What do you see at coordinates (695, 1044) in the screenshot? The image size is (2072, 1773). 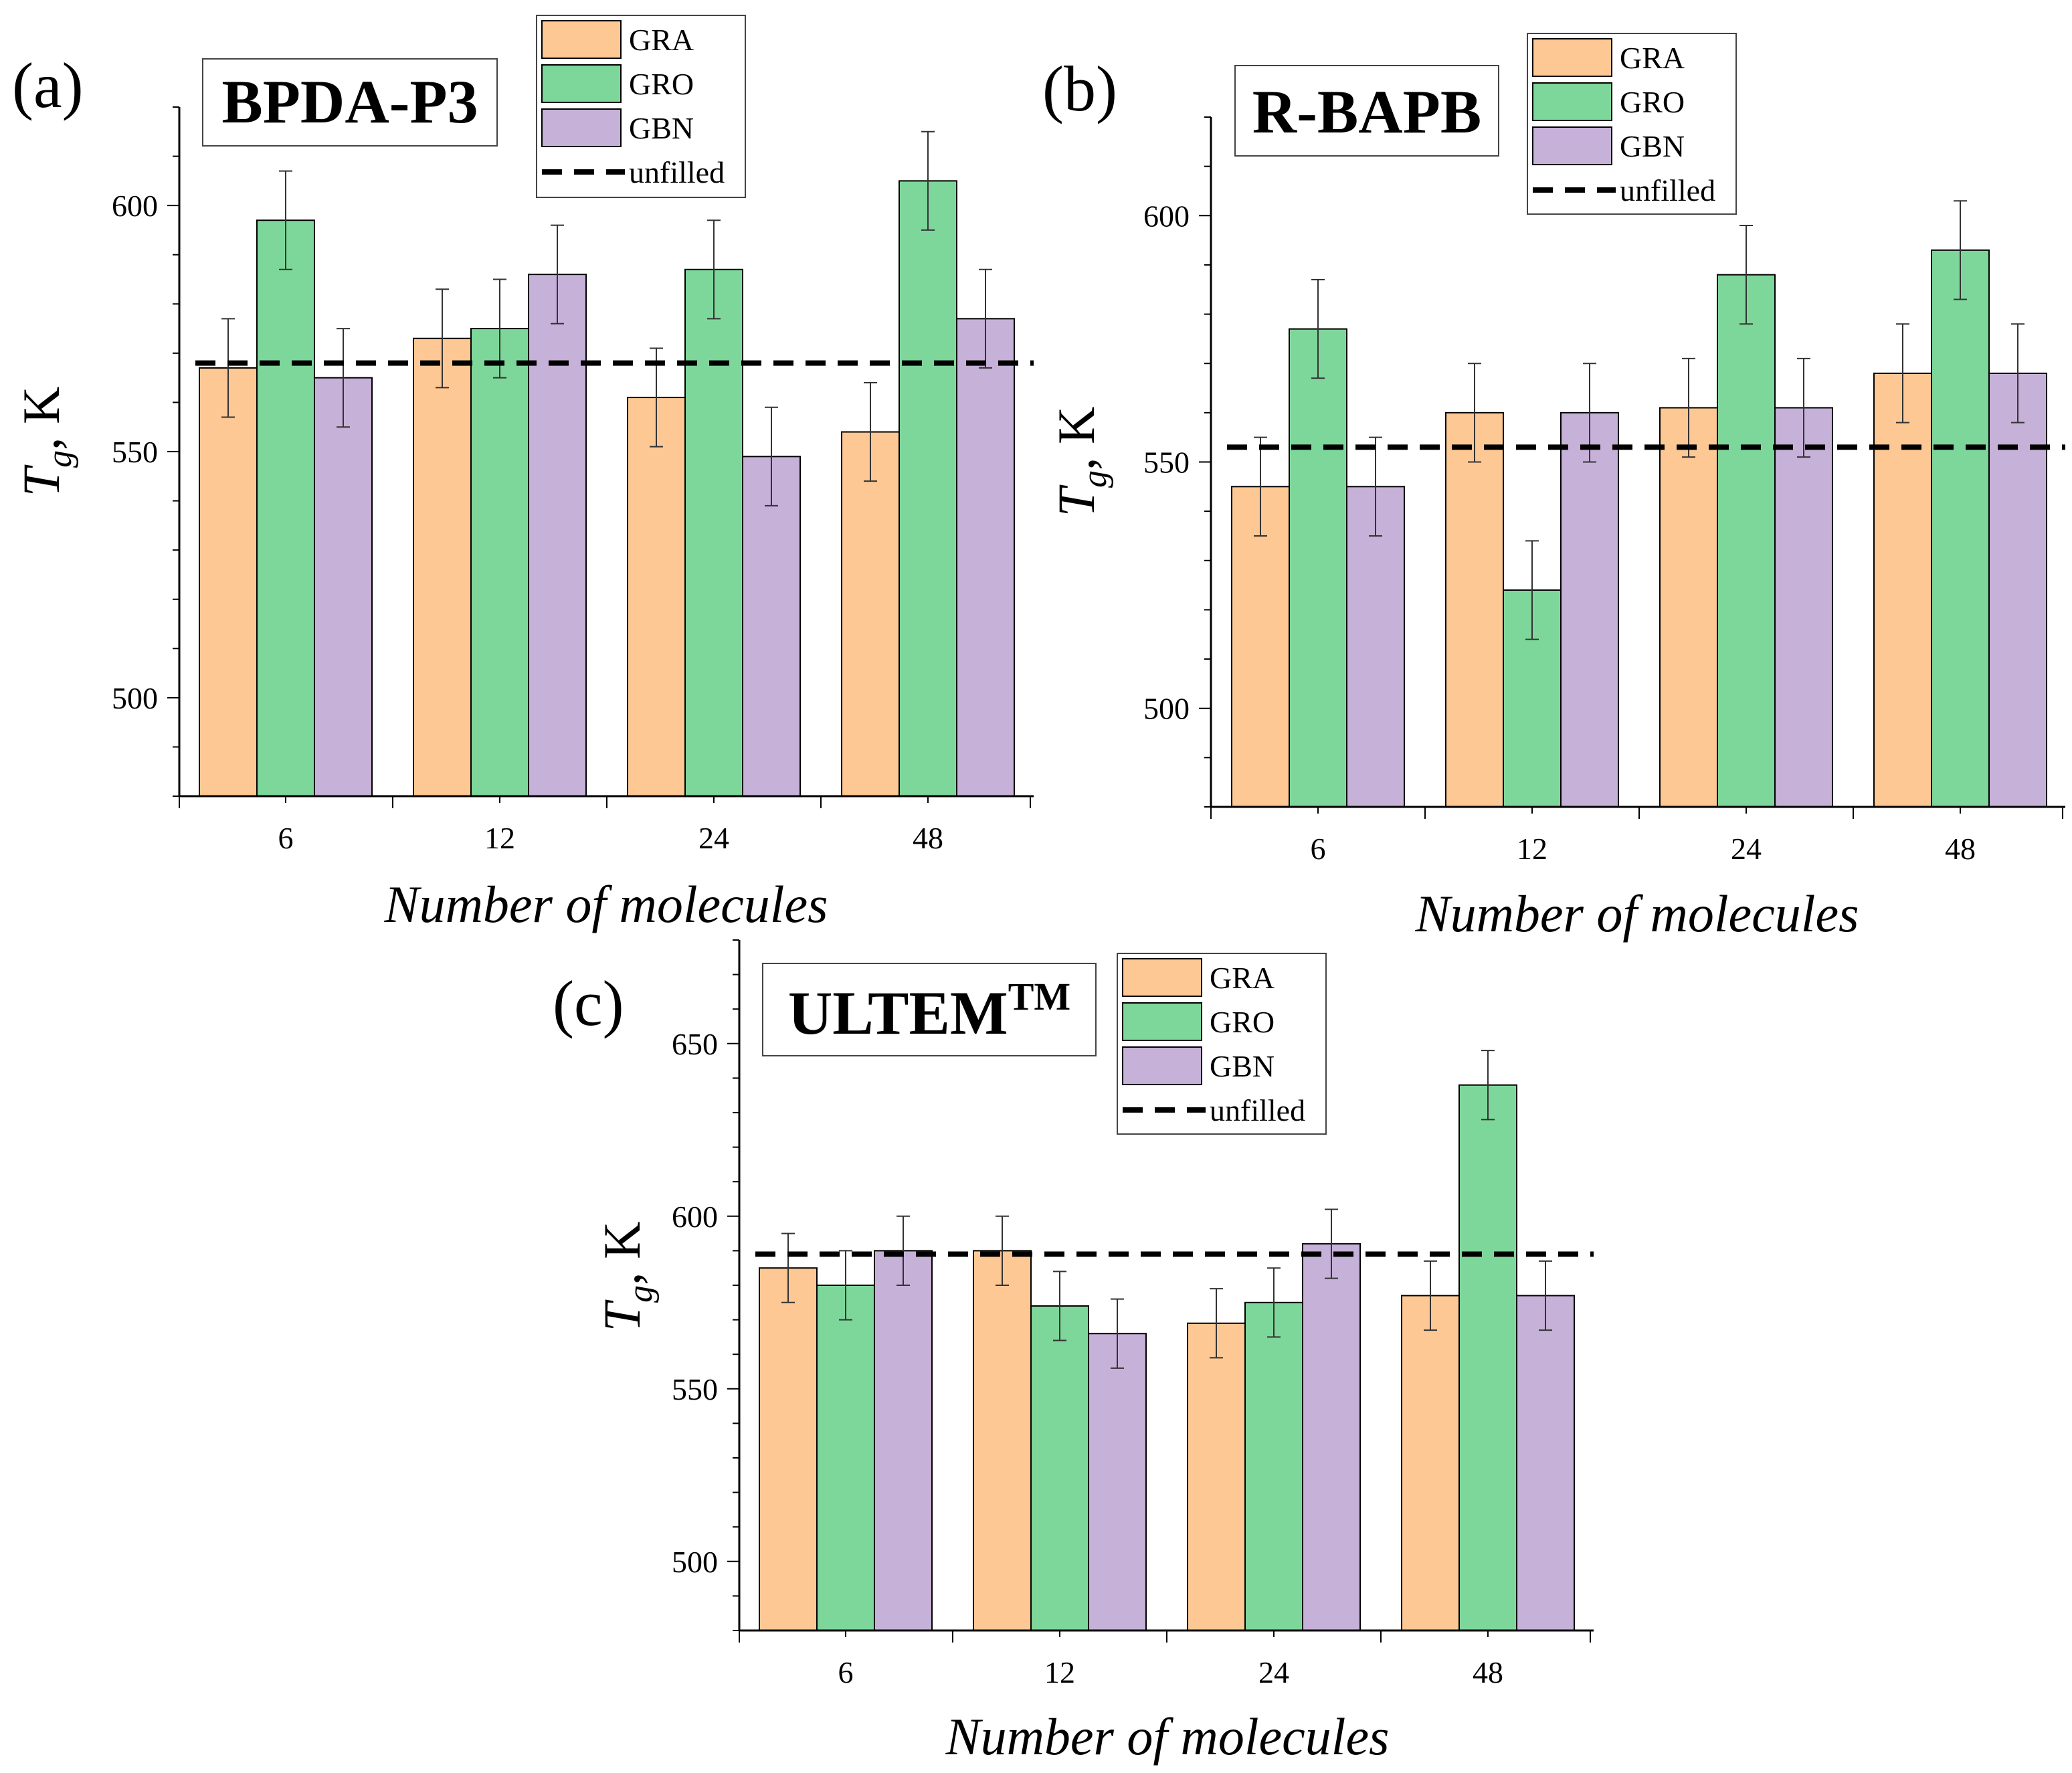 I see `y-tick-label: 650` at bounding box center [695, 1044].